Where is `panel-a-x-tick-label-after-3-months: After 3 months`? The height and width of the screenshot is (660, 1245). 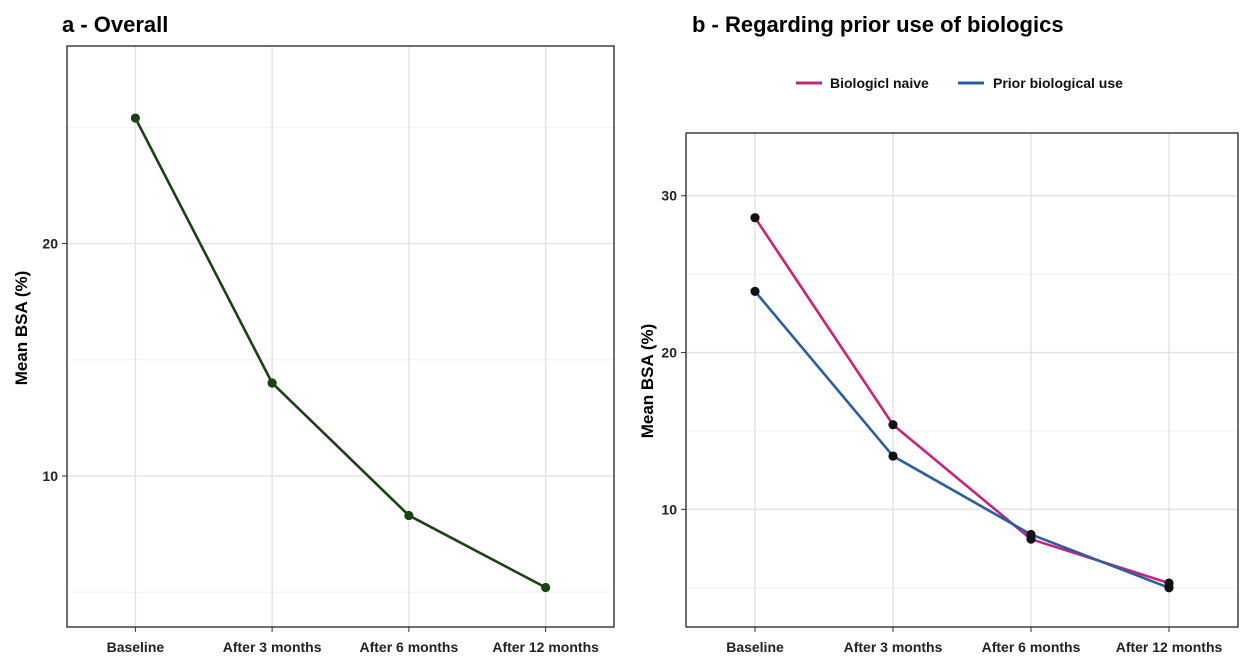
panel-a-x-tick-label-after-3-months: After 3 months is located at coordinates (272, 647).